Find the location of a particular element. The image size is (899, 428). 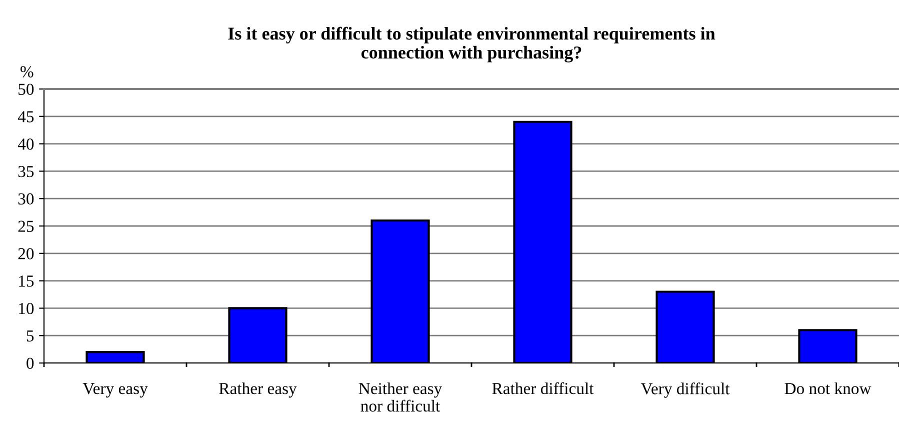

y-tick-label: 40 is located at coordinates (26, 144).